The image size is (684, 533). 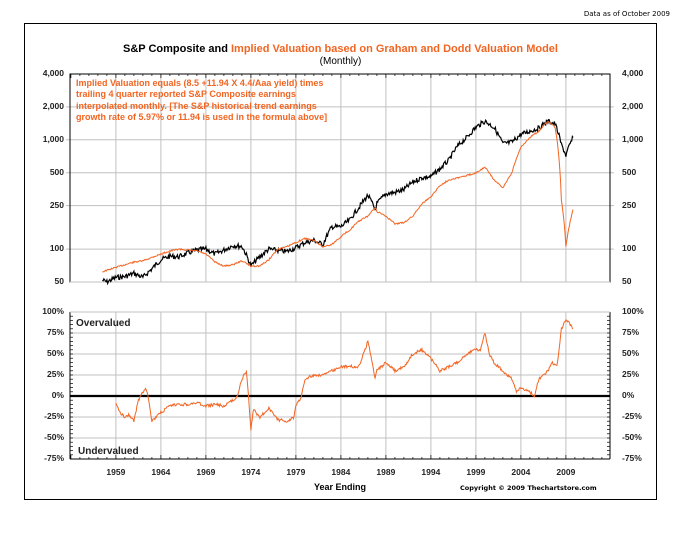 What do you see at coordinates (56, 204) in the screenshot?
I see `top-y-tick-left: 250` at bounding box center [56, 204].